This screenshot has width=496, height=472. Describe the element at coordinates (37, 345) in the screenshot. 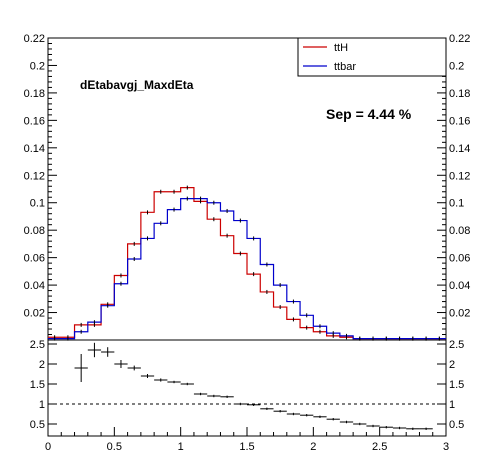

I see `ratio-y-tick-label-left: 2.5` at that location.